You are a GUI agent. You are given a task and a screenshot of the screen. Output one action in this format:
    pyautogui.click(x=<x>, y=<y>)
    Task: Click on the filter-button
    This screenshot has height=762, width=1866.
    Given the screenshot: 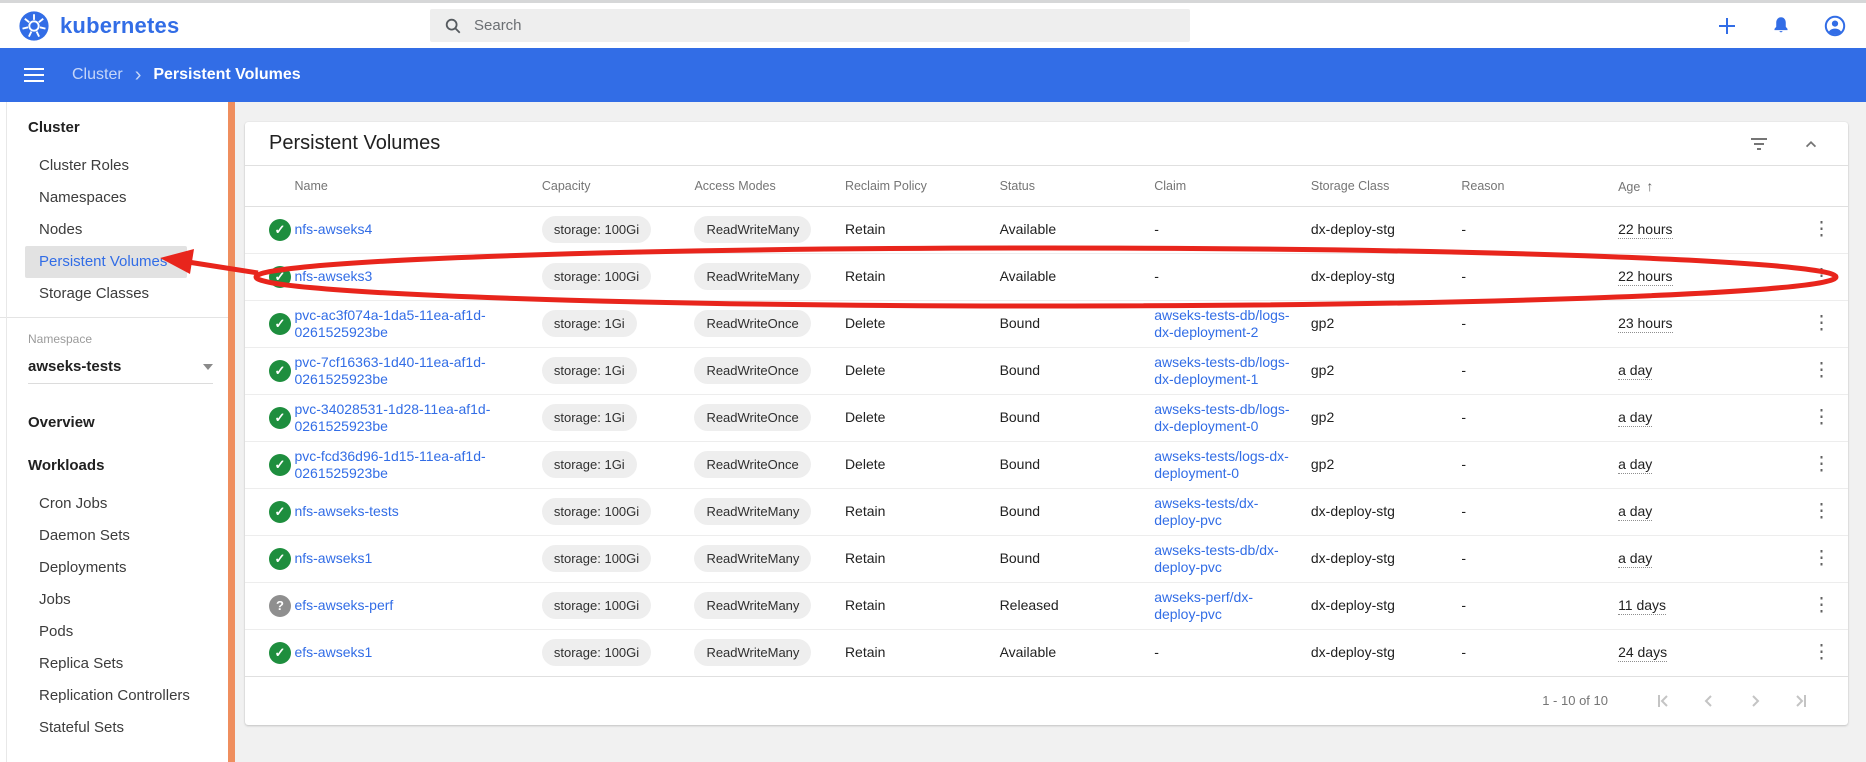 What is the action you would take?
    pyautogui.click(x=1759, y=144)
    